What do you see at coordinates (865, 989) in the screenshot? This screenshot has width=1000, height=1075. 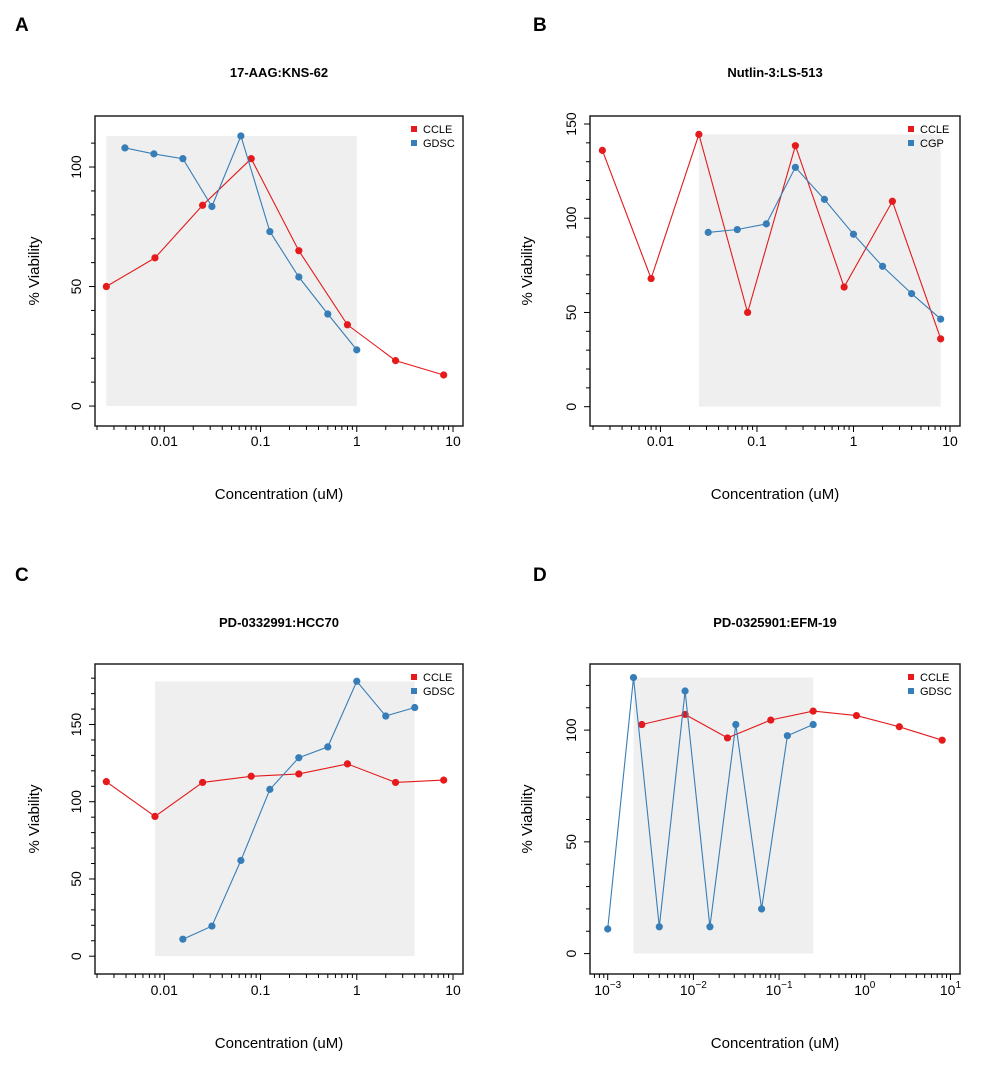 I see `x-tick-label: 10⁰` at bounding box center [865, 989].